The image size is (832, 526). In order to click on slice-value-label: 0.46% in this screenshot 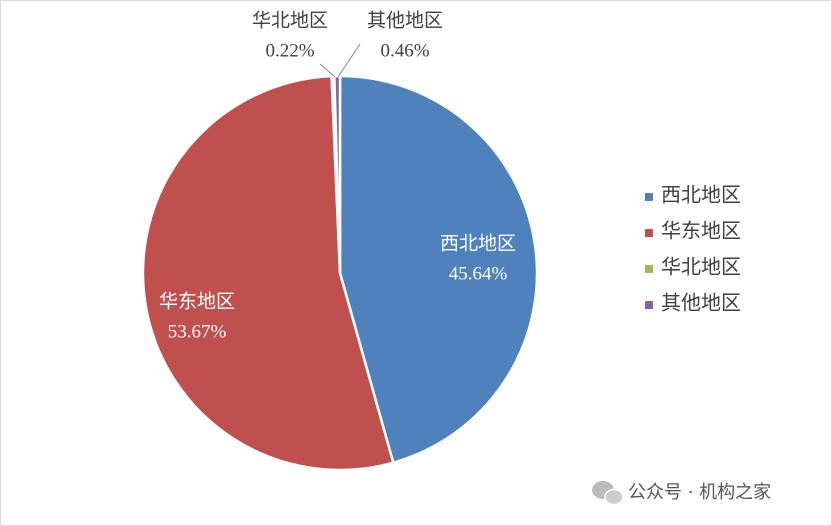, I will do `click(404, 50)`.